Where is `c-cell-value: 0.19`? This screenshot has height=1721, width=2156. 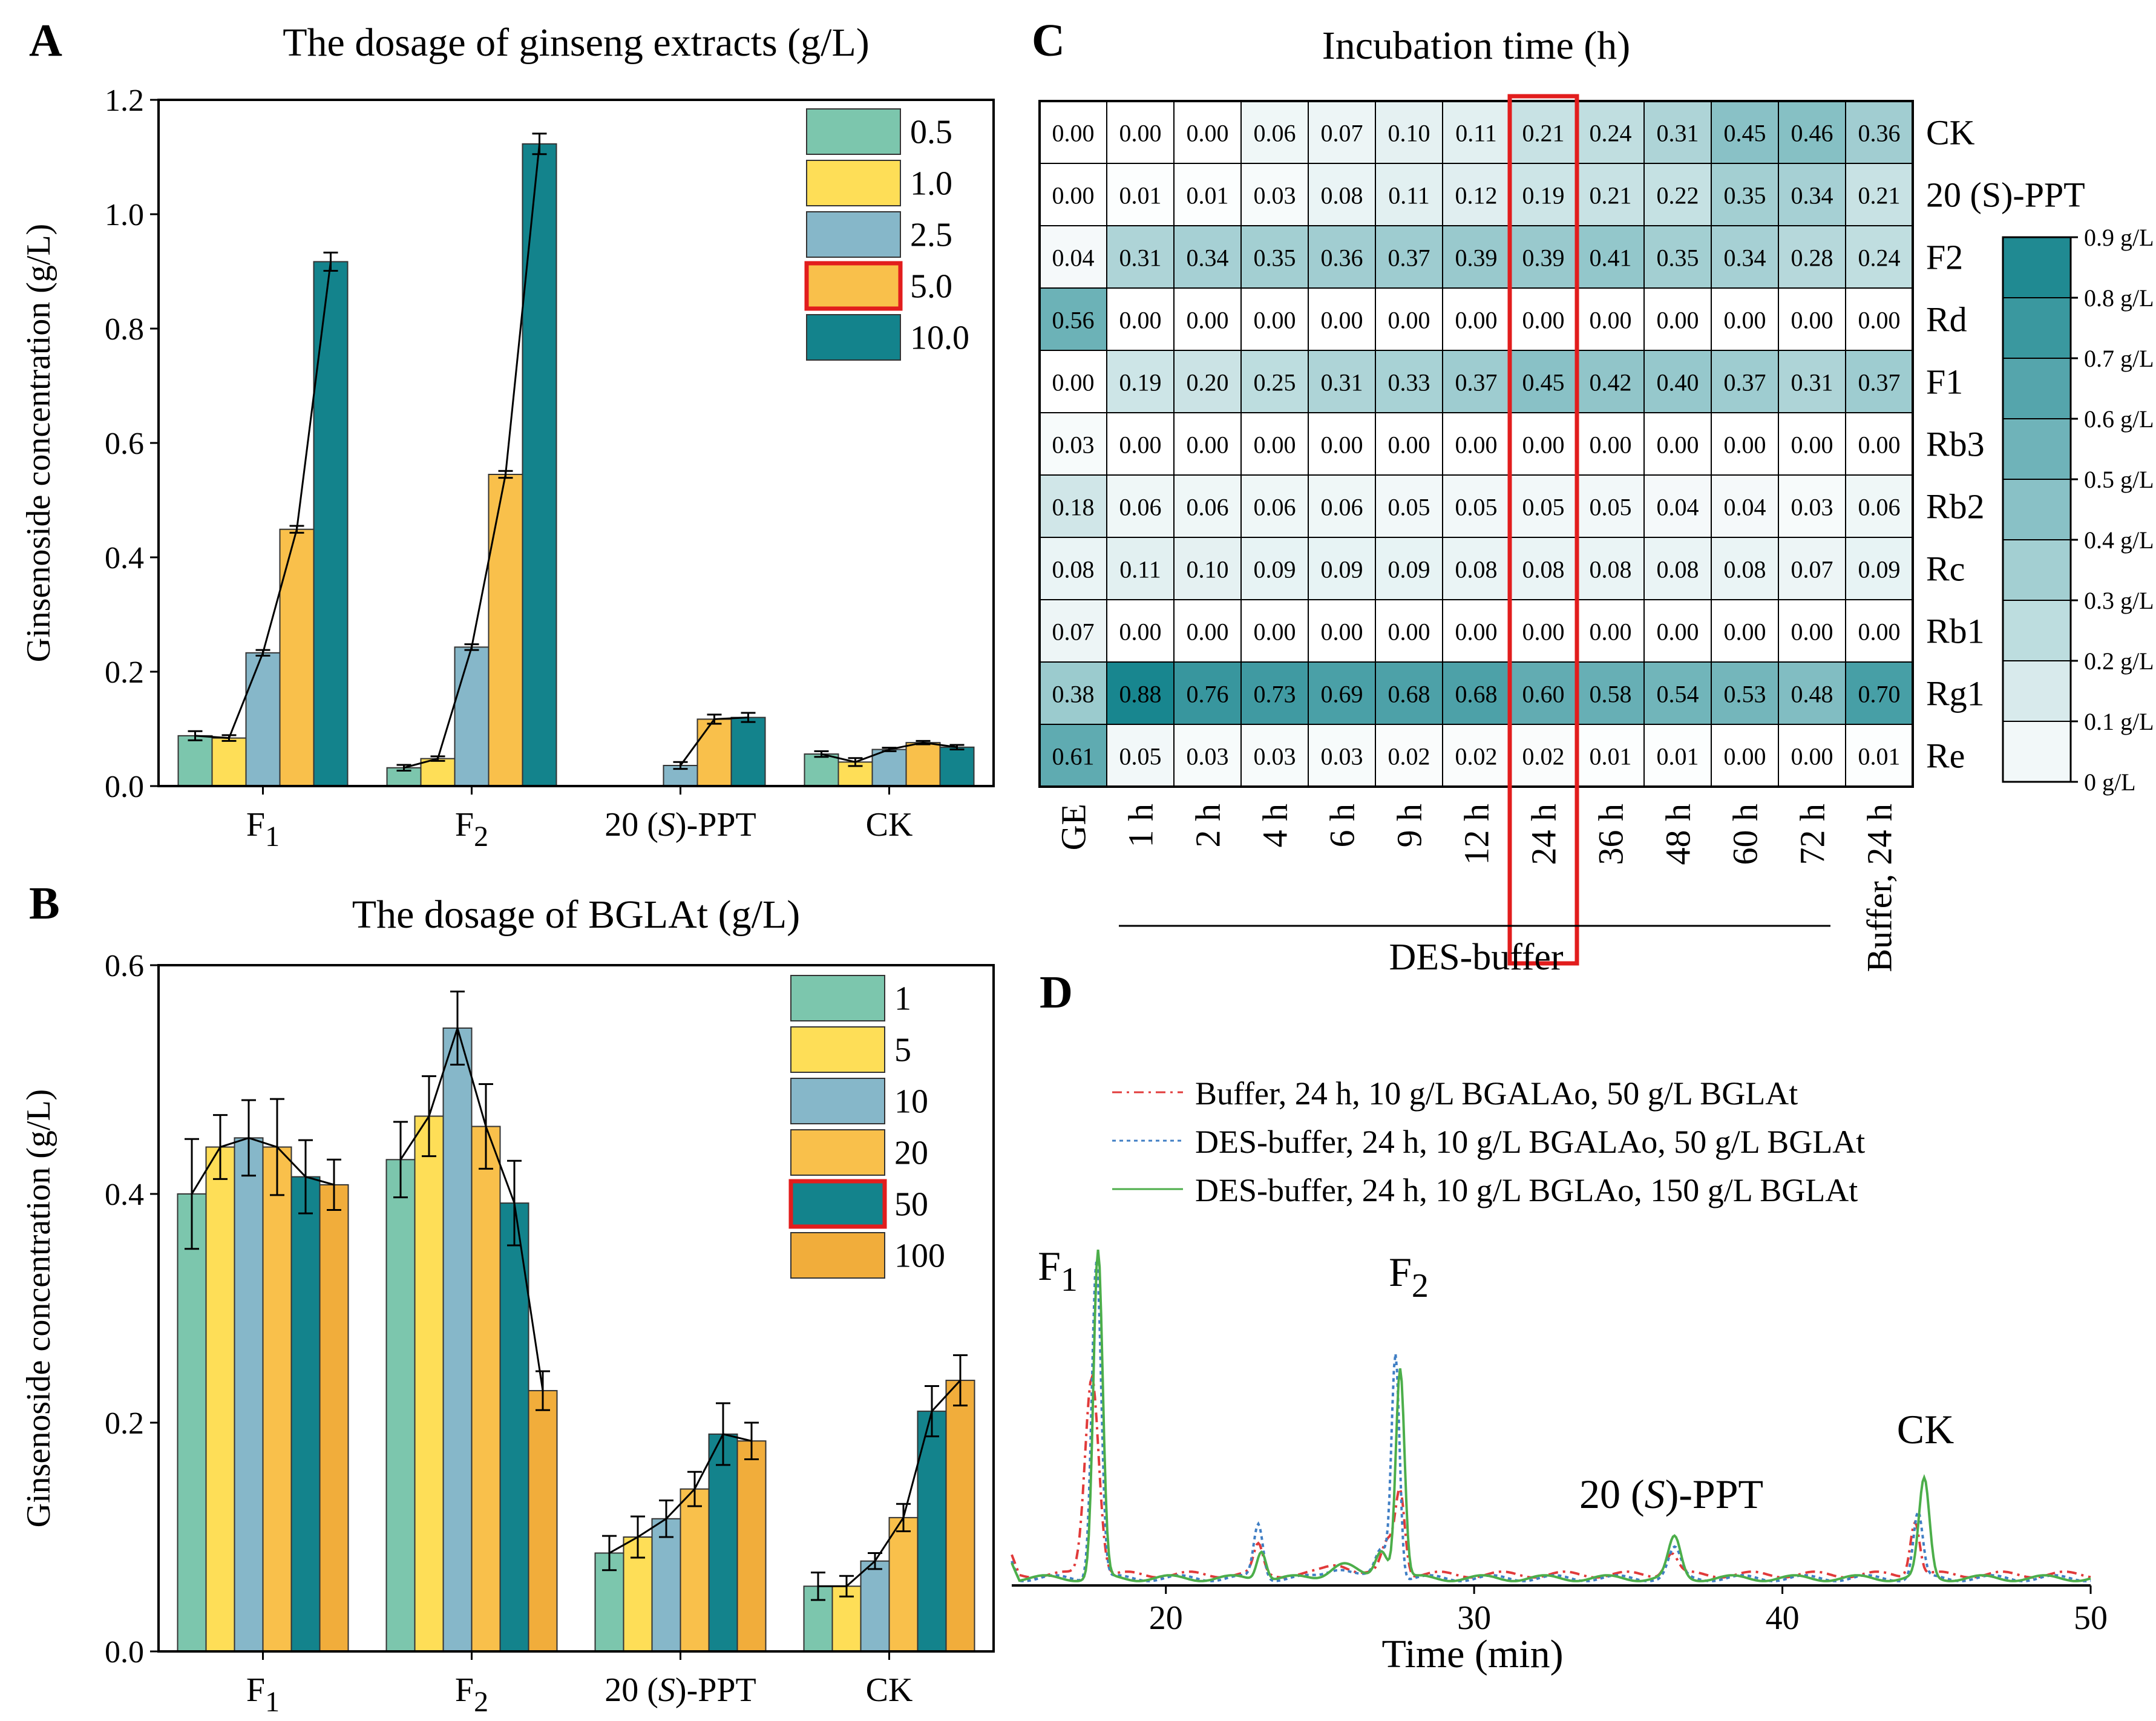 c-cell-value: 0.19 is located at coordinates (1544, 195).